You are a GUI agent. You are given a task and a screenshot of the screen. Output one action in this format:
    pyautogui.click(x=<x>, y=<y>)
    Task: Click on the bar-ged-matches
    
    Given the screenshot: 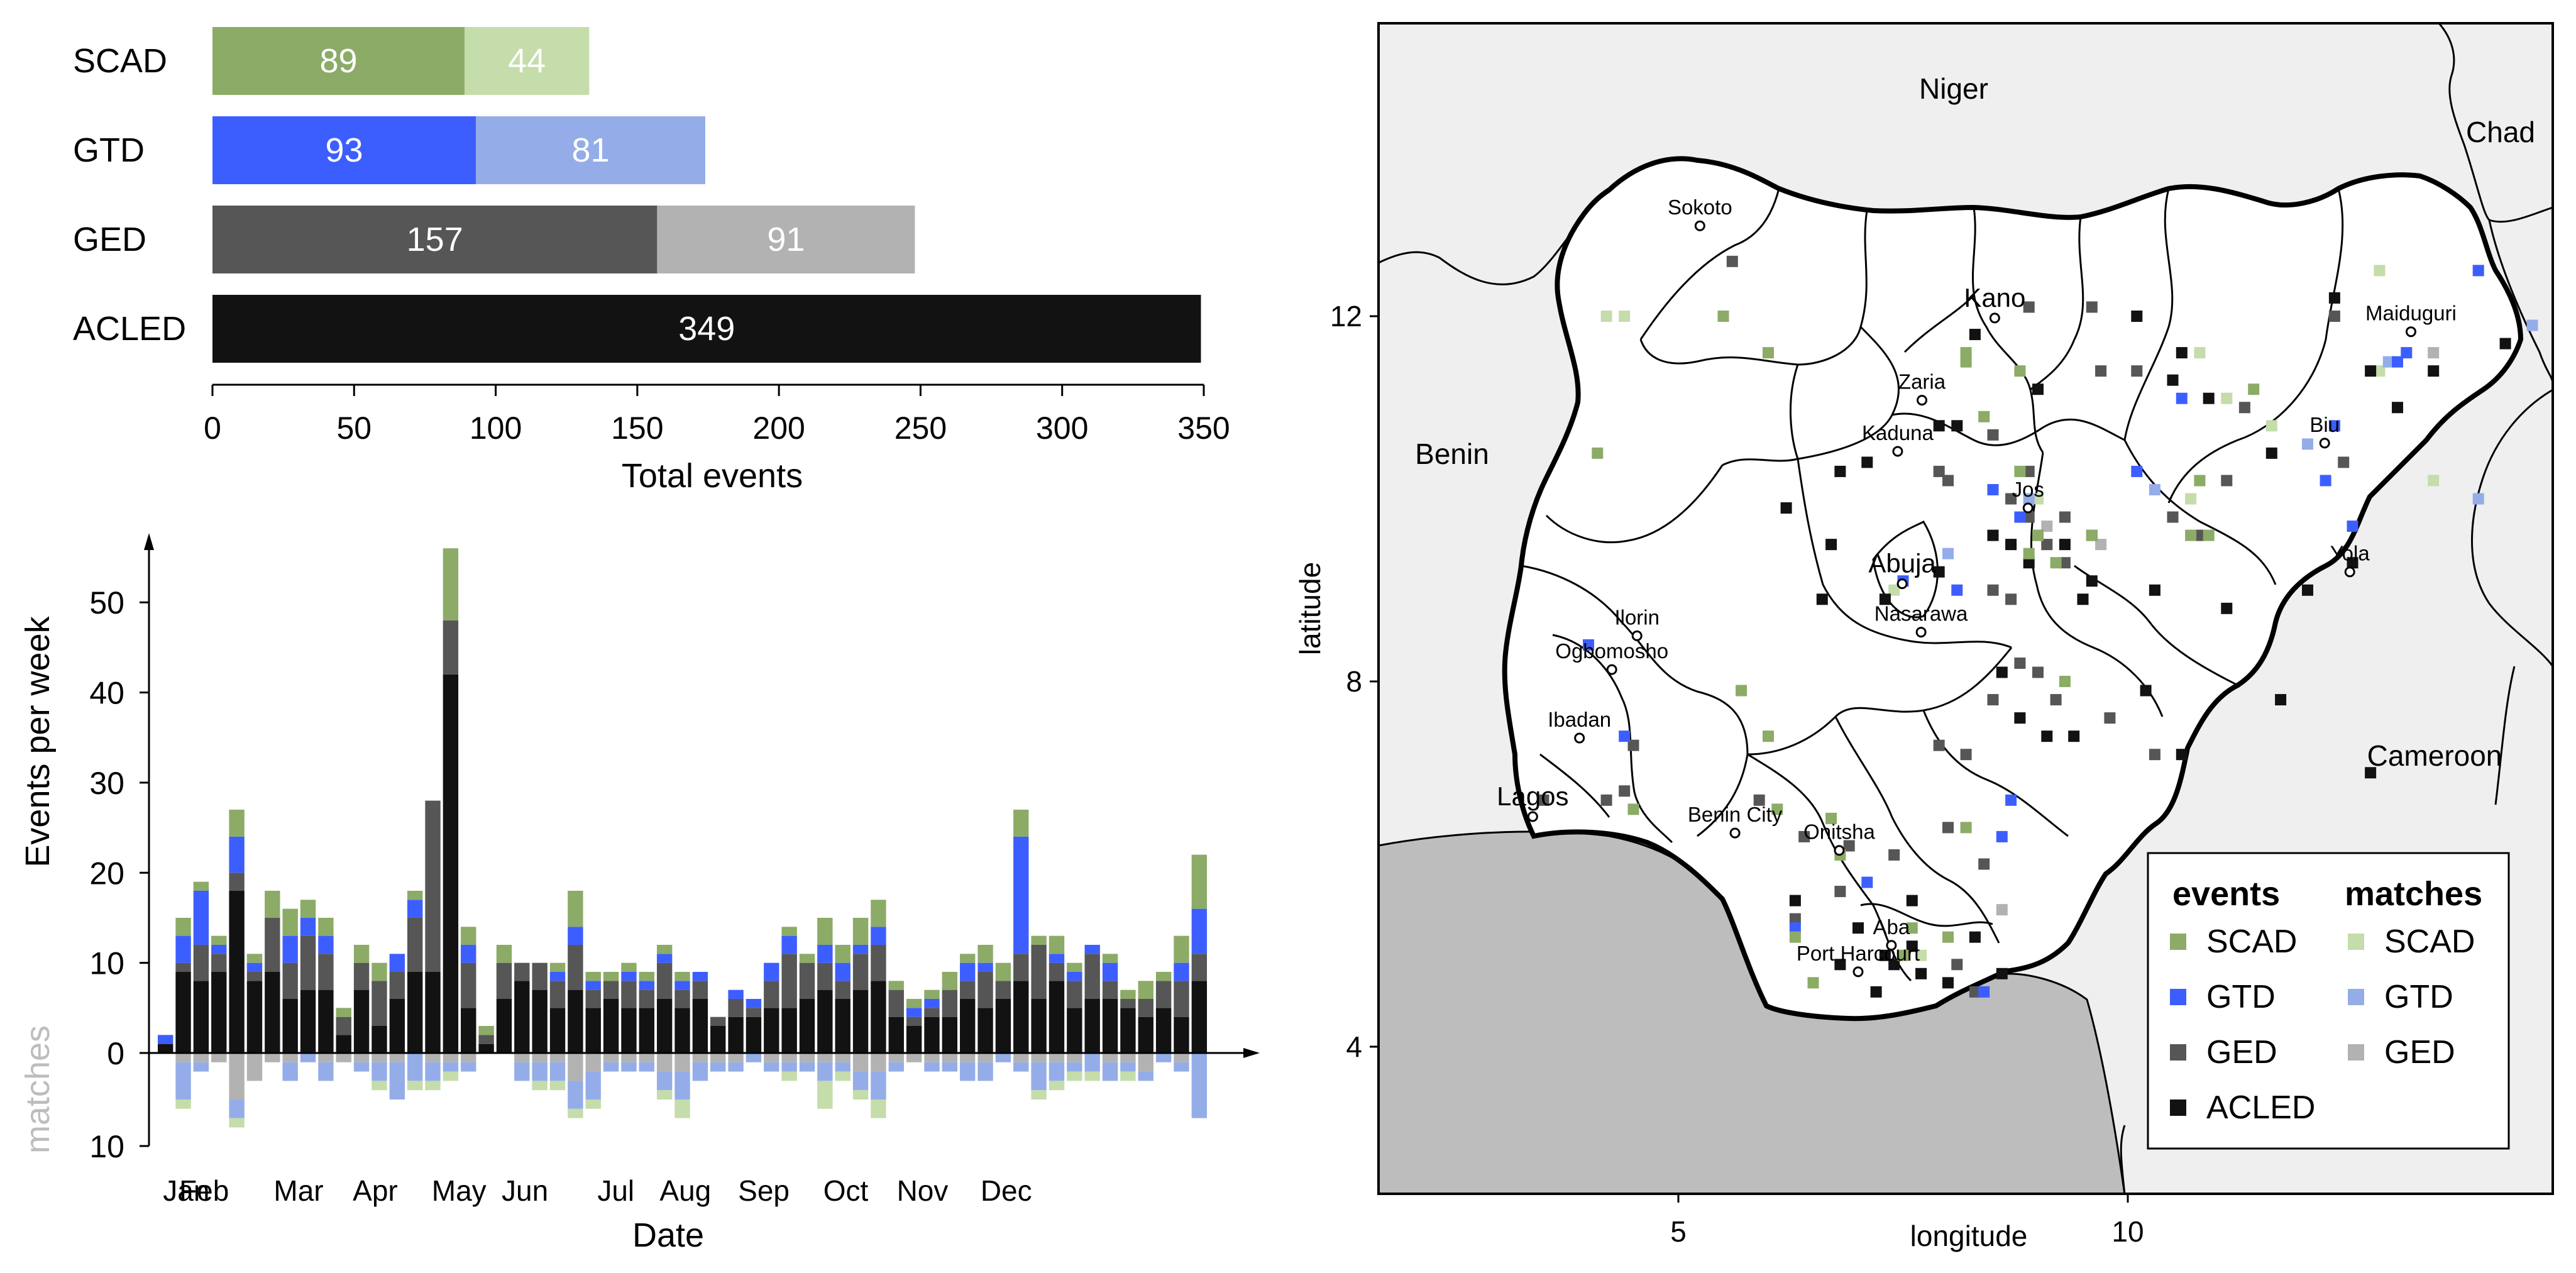 What is the action you would take?
    pyautogui.click(x=786, y=239)
    